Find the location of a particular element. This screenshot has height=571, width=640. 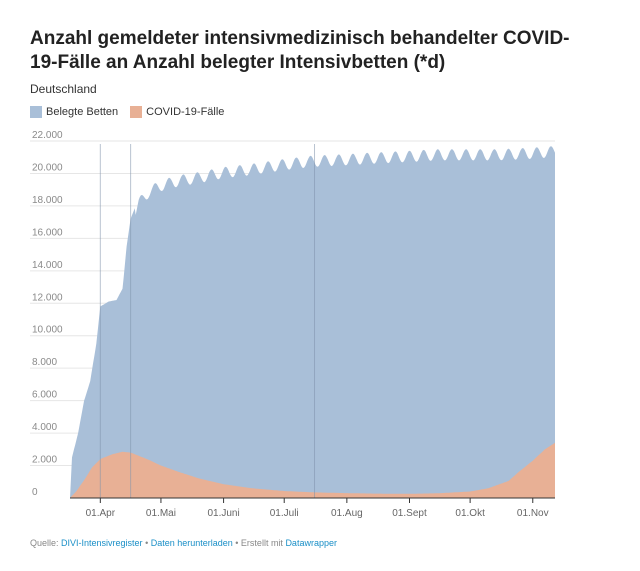

footer-prefix: Quelle: is located at coordinates (46, 543).